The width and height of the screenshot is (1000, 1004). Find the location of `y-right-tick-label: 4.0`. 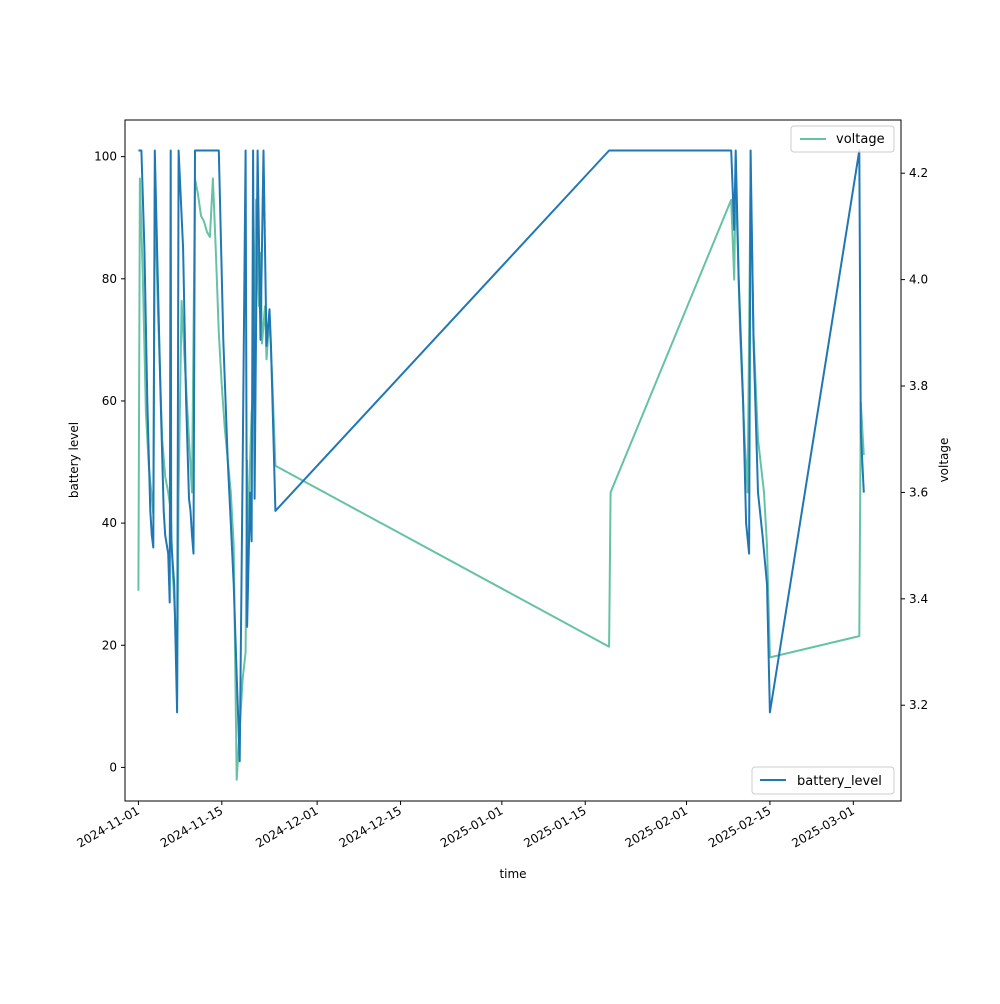

y-right-tick-label: 4.0 is located at coordinates (918, 280).